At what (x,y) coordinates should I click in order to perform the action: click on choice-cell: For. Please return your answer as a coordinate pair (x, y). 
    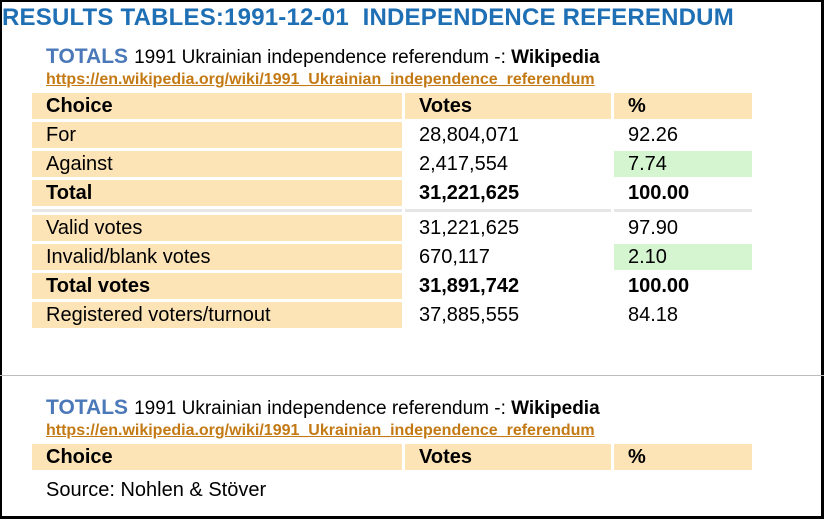
    Looking at the image, I should click on (217, 135).